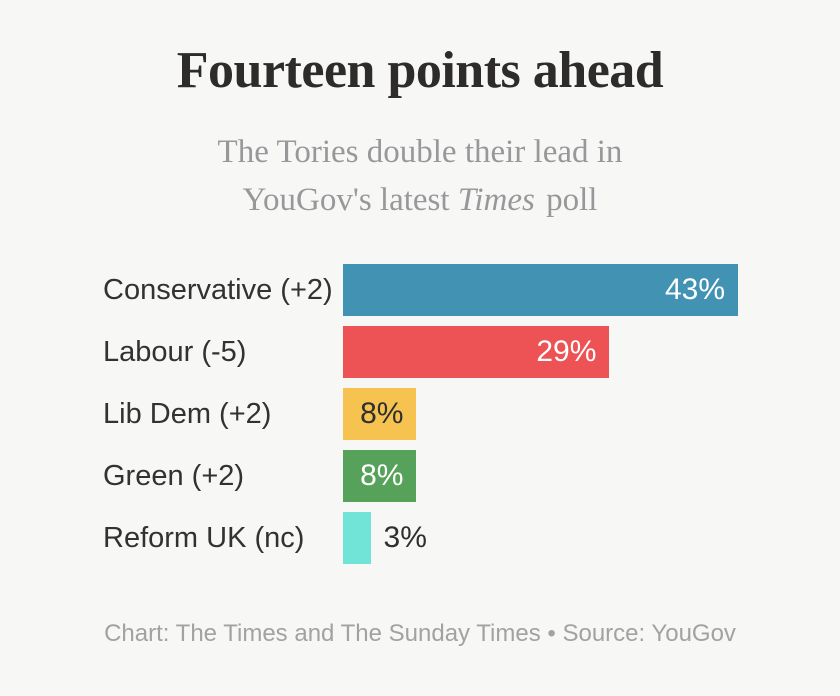 The image size is (840, 696). I want to click on bar-track-labour: 29%, so click(540, 352).